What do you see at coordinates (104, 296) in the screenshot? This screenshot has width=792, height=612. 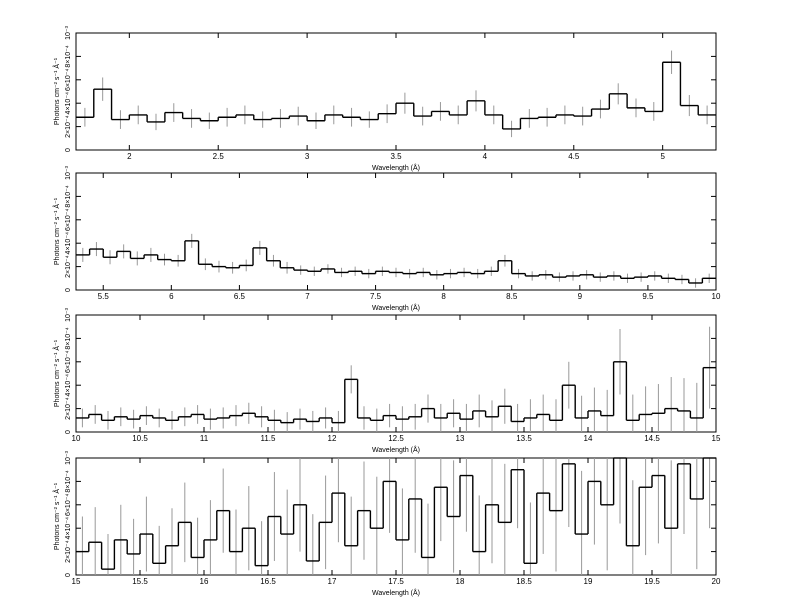 I see `x-tick-label: 5.5` at bounding box center [104, 296].